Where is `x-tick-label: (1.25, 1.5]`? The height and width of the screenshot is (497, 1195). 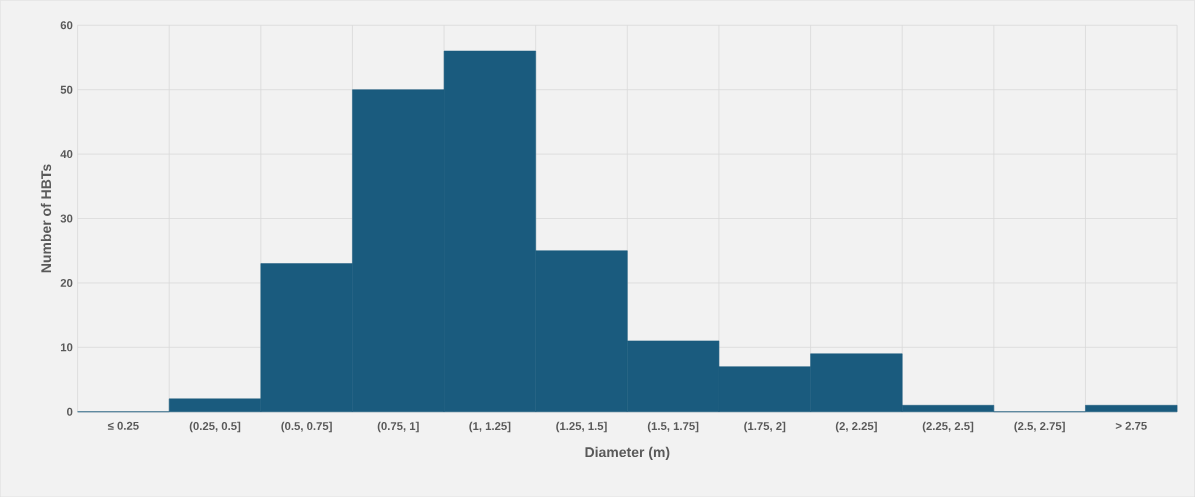 x-tick-label: (1.25, 1.5] is located at coordinates (581, 427).